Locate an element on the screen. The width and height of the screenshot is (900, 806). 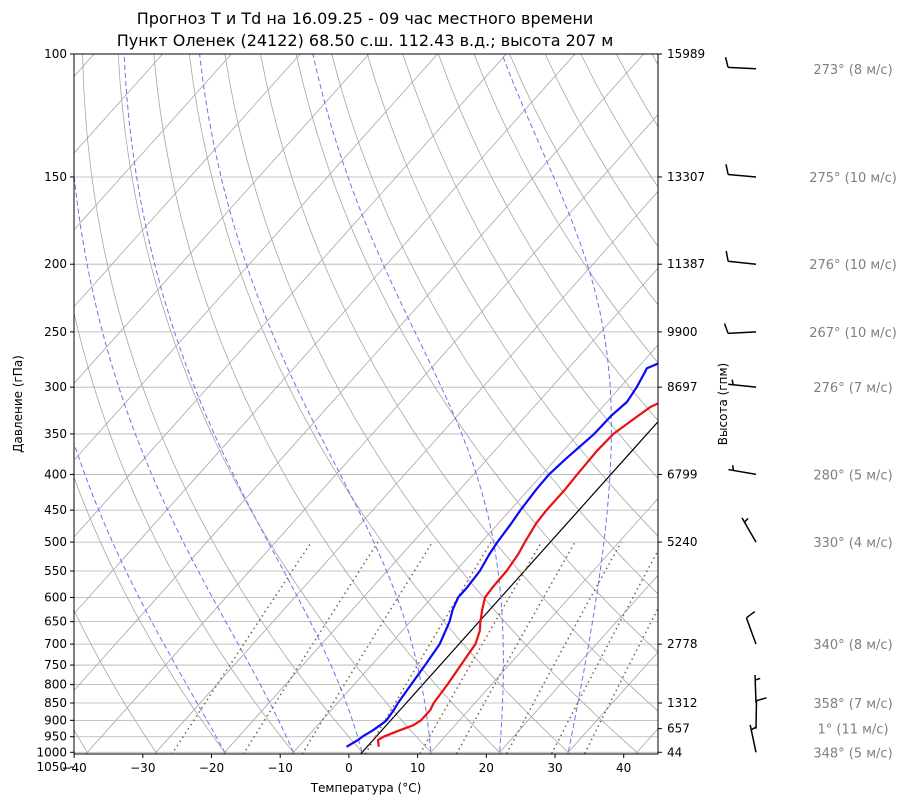
wind-label: 273° (8 м/с) is located at coordinates (852, 70).